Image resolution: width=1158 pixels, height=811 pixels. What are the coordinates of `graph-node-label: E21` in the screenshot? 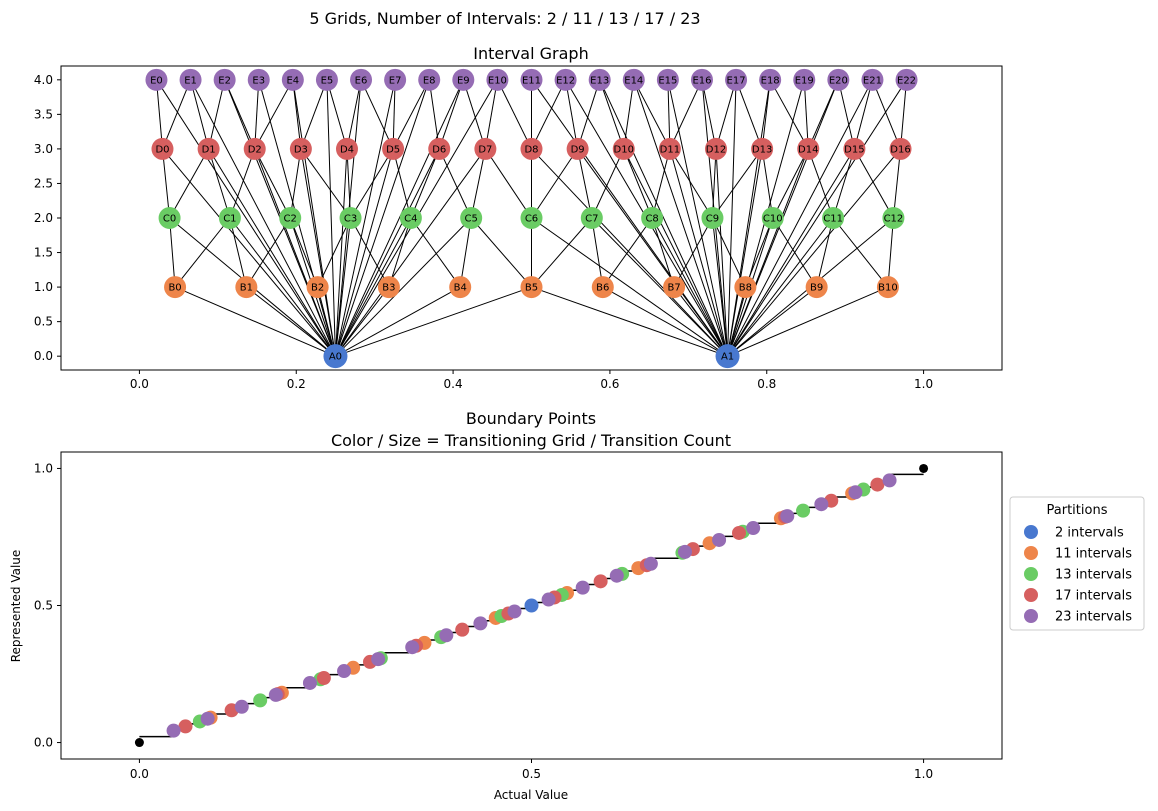 It's located at (872, 80).